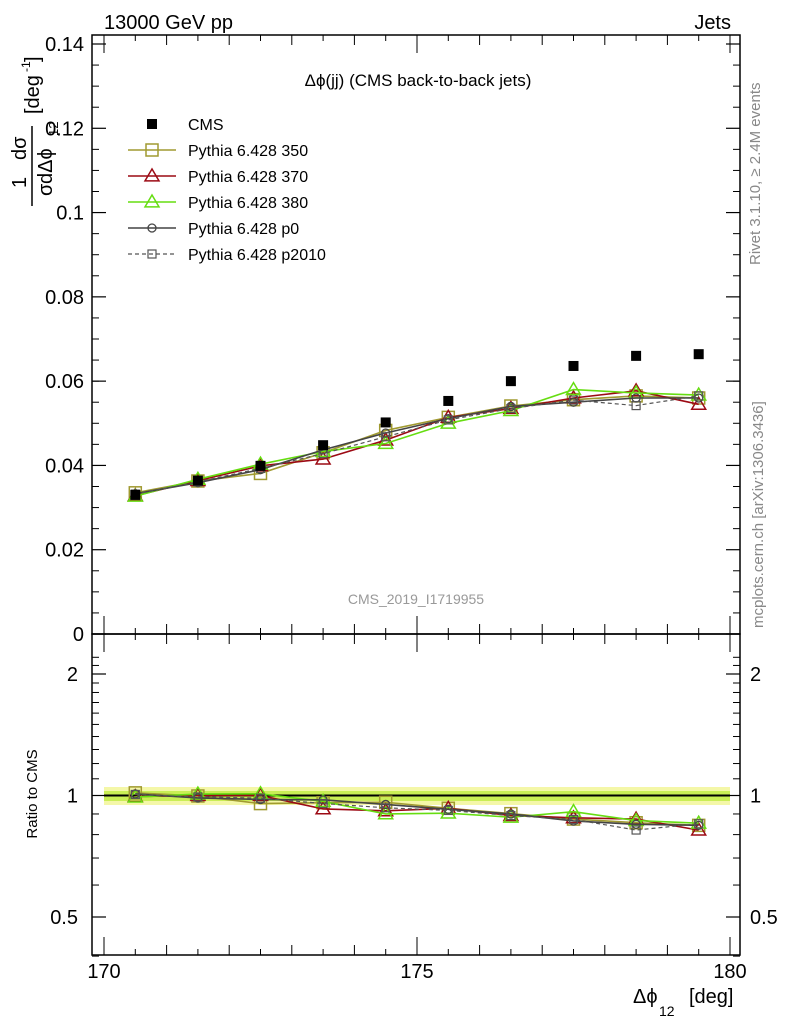  What do you see at coordinates (248, 203) in the screenshot?
I see `legend-label: Pythia 6.428 380` at bounding box center [248, 203].